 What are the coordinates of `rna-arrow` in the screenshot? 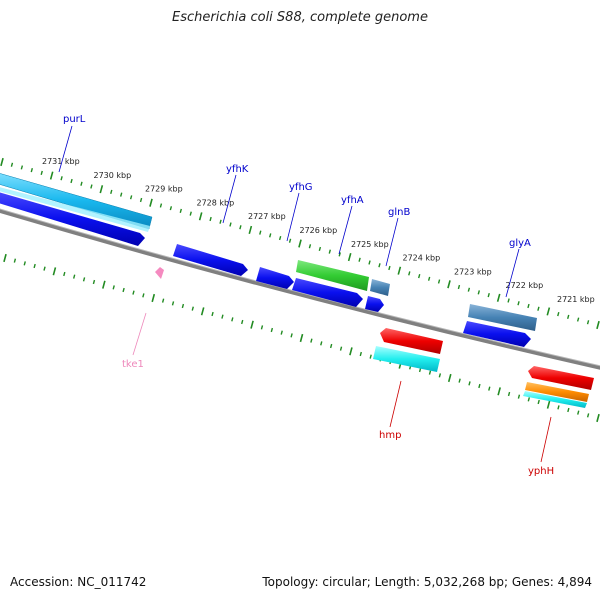 It's located at (159, 273).